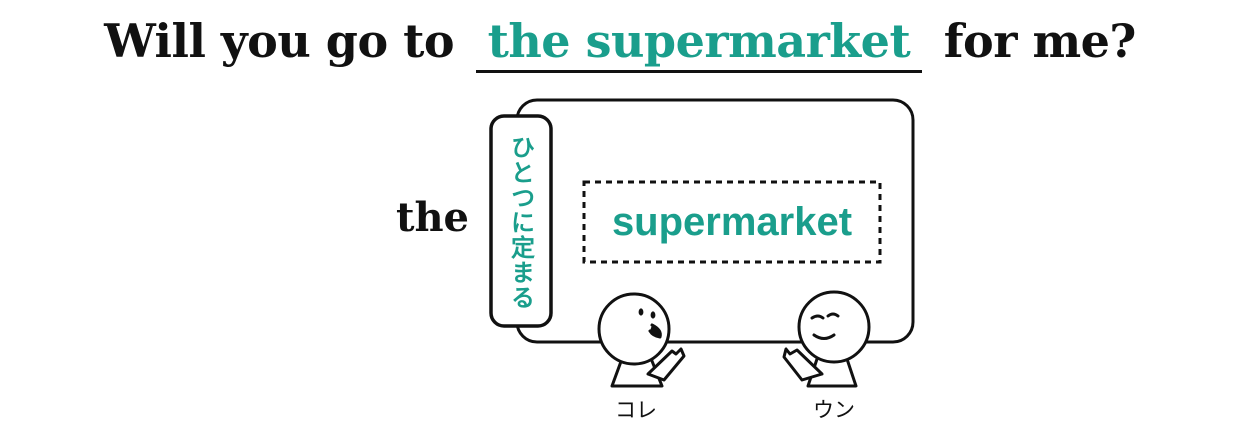 This screenshot has height=440, width=1240. What do you see at coordinates (699, 44) in the screenshot?
I see `sentence-blank: the supermarket` at bounding box center [699, 44].